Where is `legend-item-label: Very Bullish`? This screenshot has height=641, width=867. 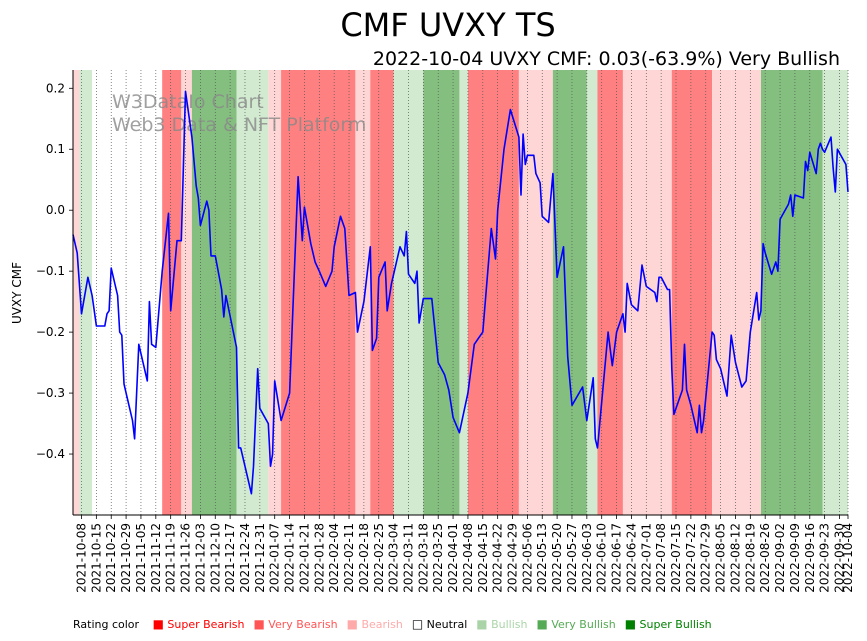 legend-item-label: Very Bullish is located at coordinates (581, 624).